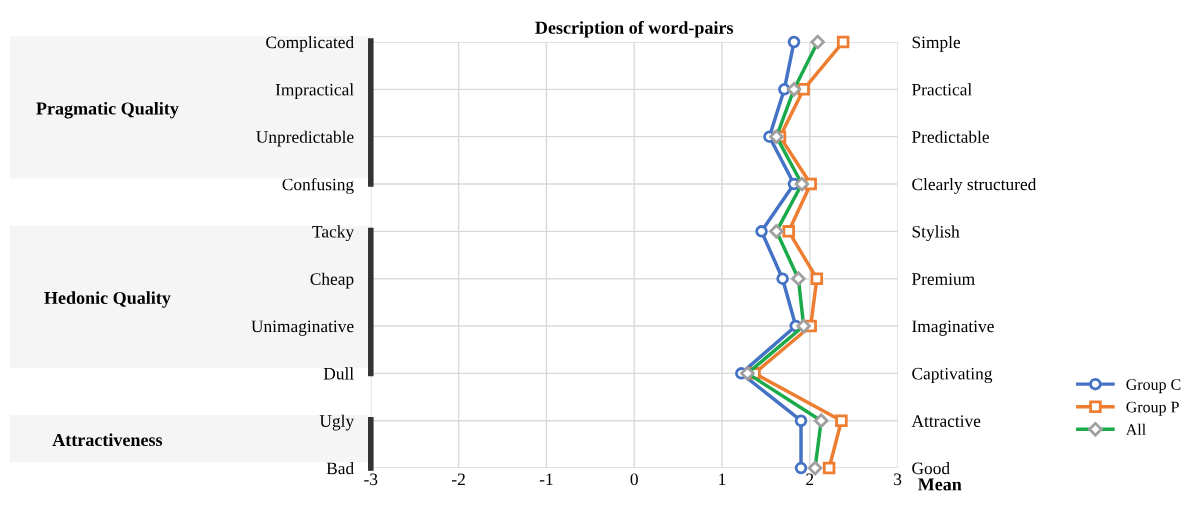 The width and height of the screenshot is (1200, 506). What do you see at coordinates (941, 89) in the screenshot?
I see `y2-tick-label: Practical` at bounding box center [941, 89].